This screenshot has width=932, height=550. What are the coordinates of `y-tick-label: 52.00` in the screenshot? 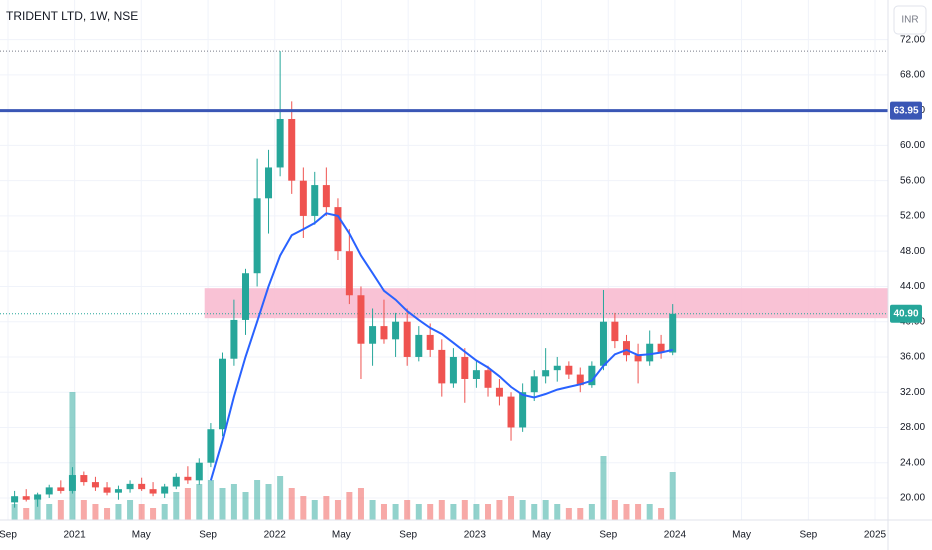 It's located at (912, 216).